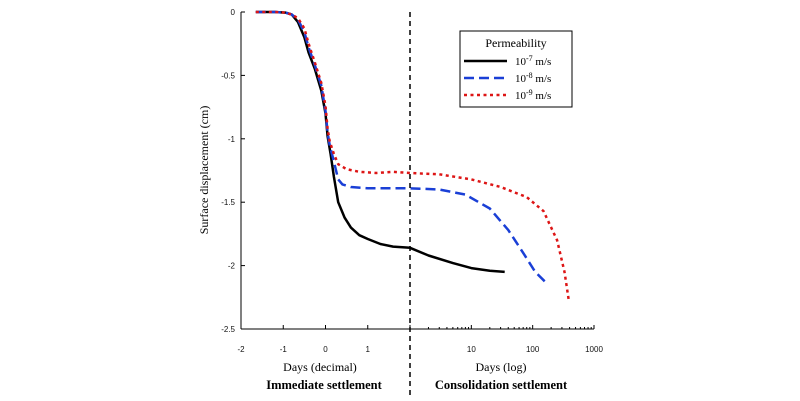  I want to click on x-tick-label: 1, so click(368, 349).